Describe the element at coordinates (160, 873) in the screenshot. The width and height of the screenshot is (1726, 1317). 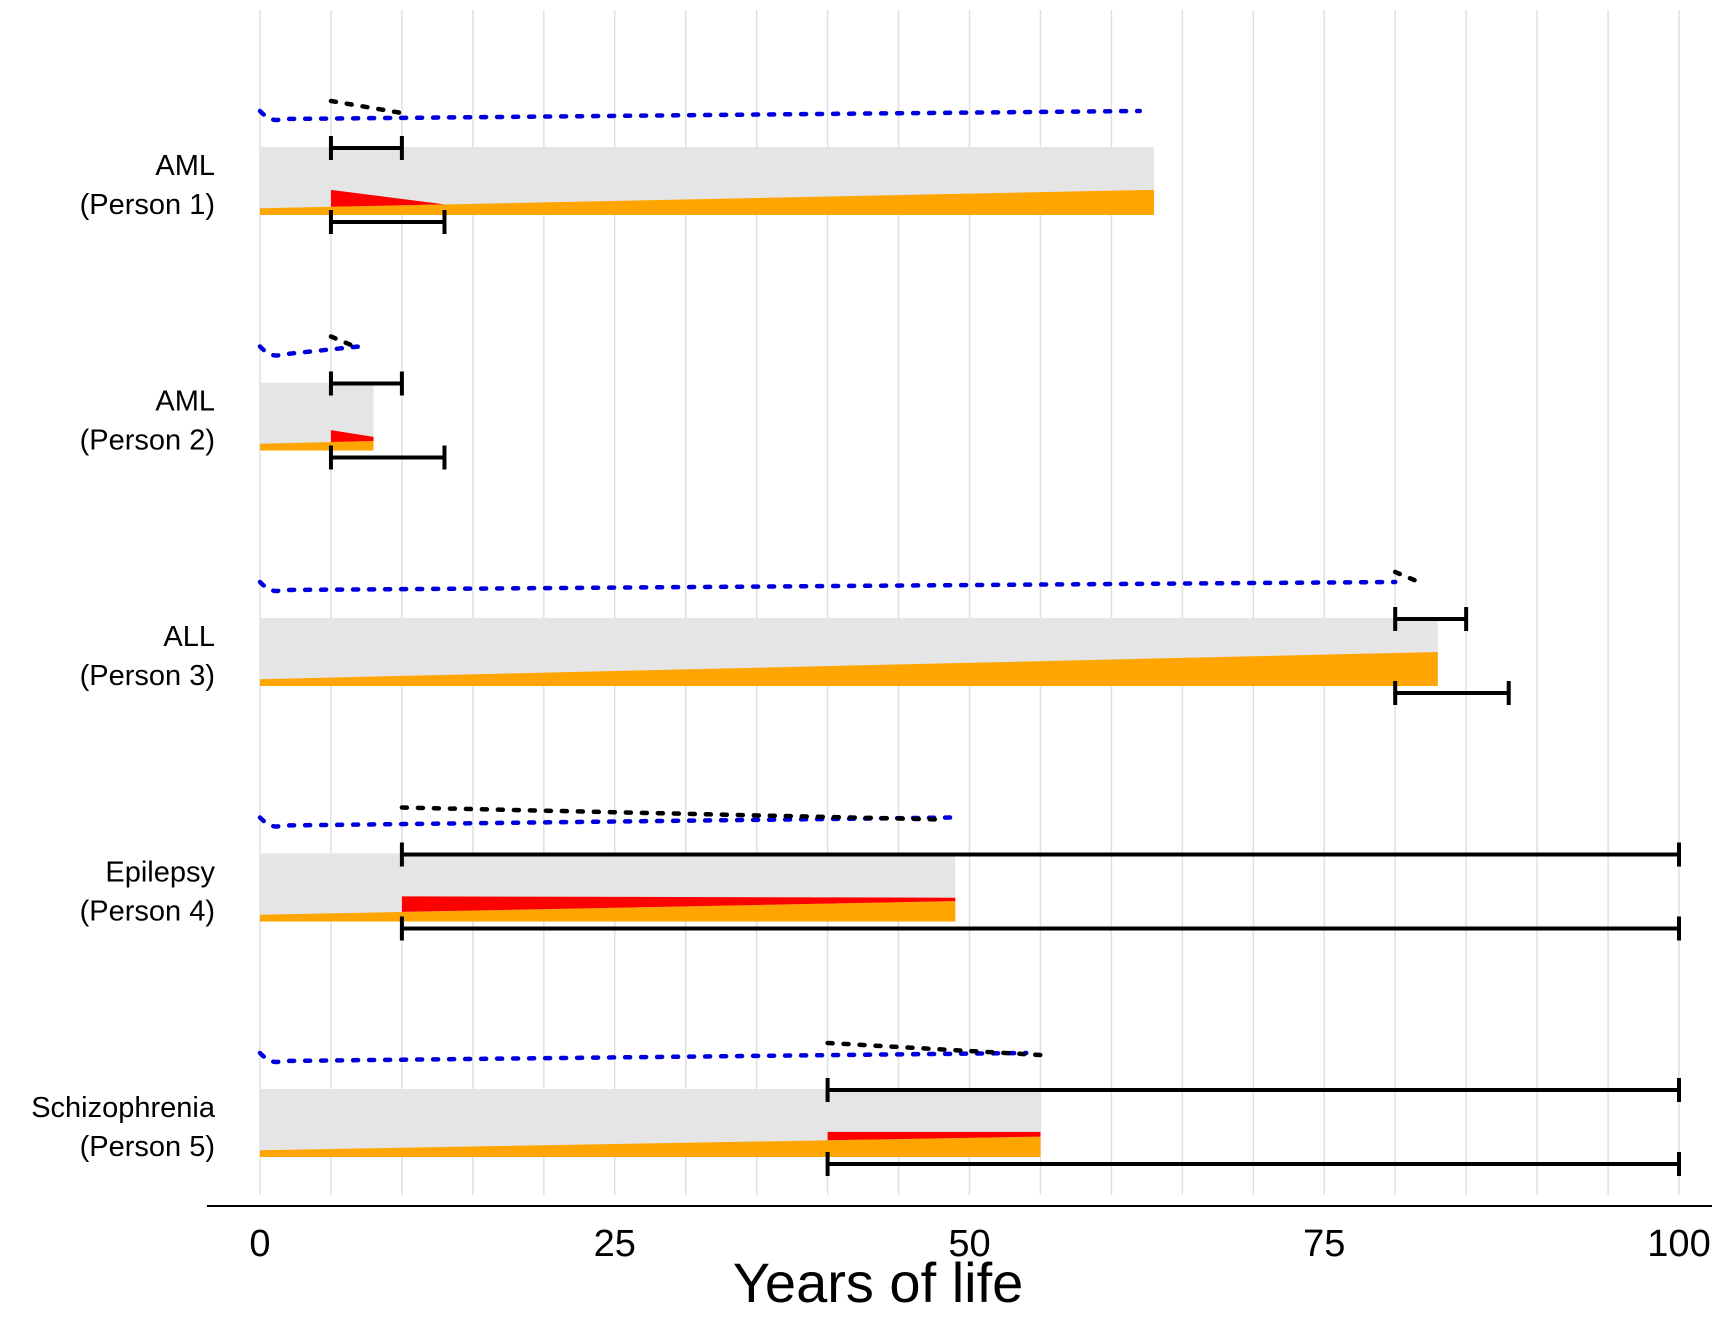
I see `row-label-line1: Epilepsy` at that location.